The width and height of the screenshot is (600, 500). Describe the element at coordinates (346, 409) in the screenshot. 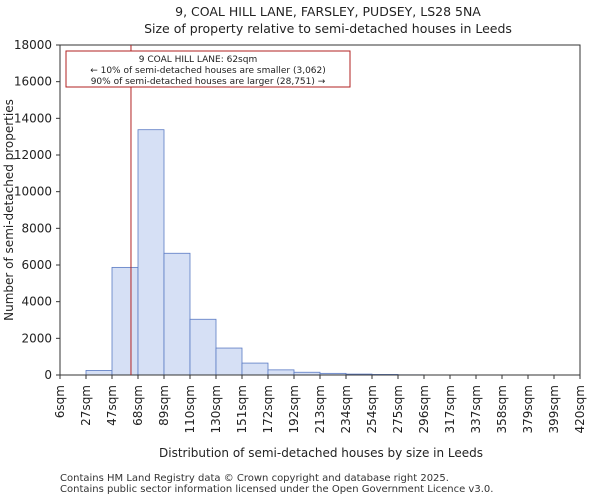

I see `x-tick-label: 234sqm` at that location.